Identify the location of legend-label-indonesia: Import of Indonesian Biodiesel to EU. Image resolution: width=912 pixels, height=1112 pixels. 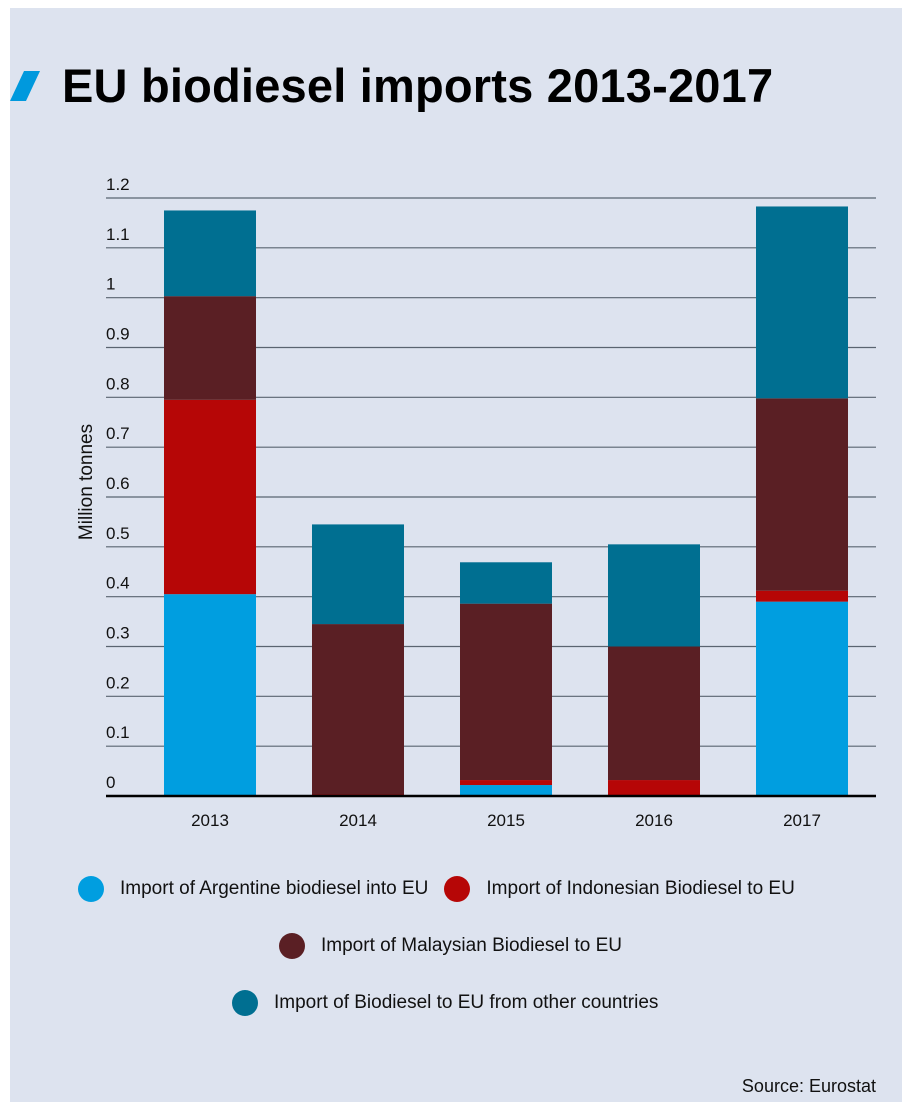
(640, 888).